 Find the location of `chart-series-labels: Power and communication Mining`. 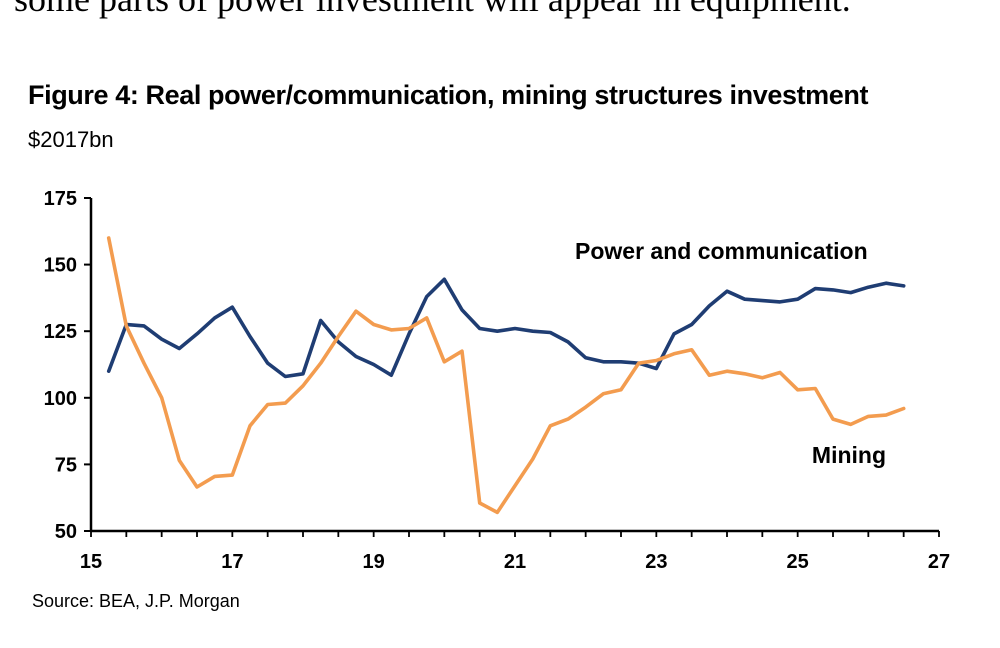

chart-series-labels: Power and communication Mining is located at coordinates (730, 353).